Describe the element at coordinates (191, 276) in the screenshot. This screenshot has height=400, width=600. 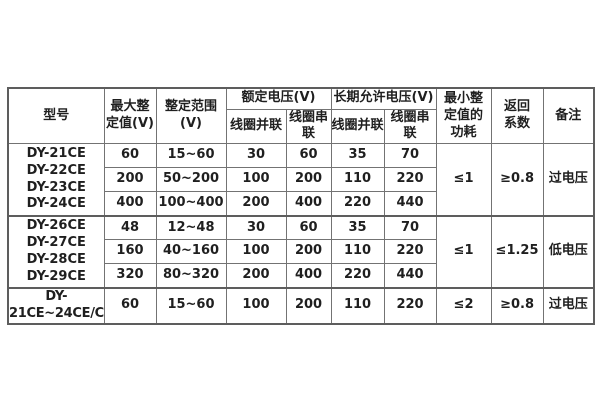
I see `cell-g2-r3-range: 80~320` at that location.